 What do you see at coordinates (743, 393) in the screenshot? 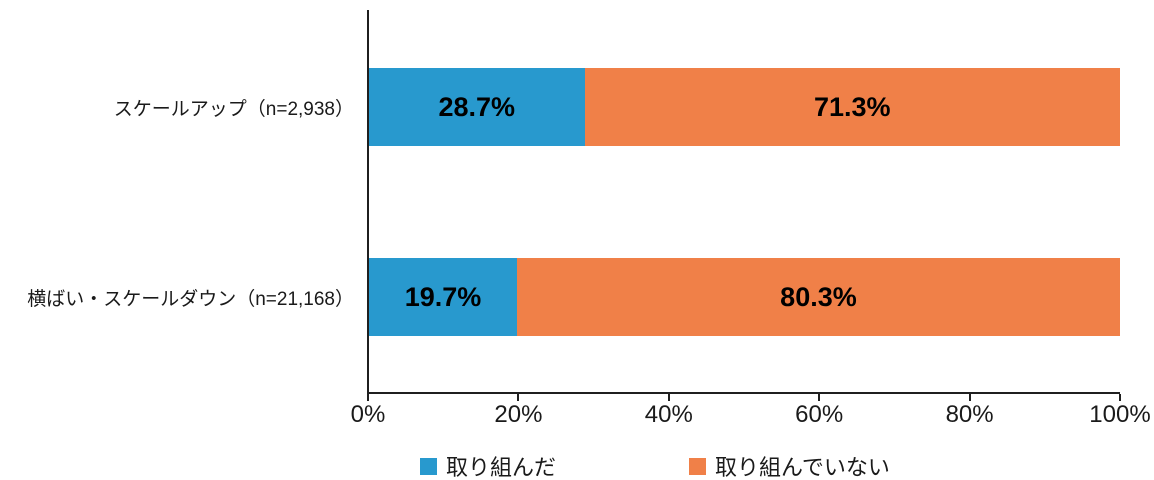
I see `x-axis-line` at bounding box center [743, 393].